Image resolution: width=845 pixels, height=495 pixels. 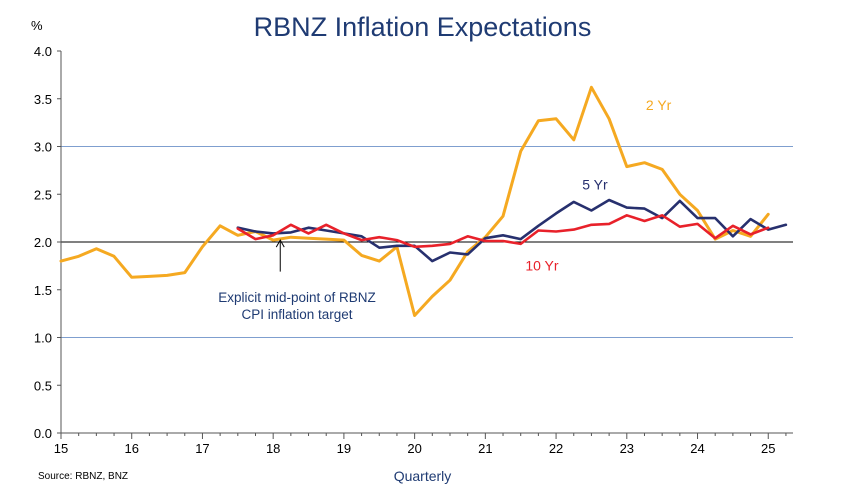 I want to click on source-note: Source: RBNZ, BNZ, so click(x=83, y=476).